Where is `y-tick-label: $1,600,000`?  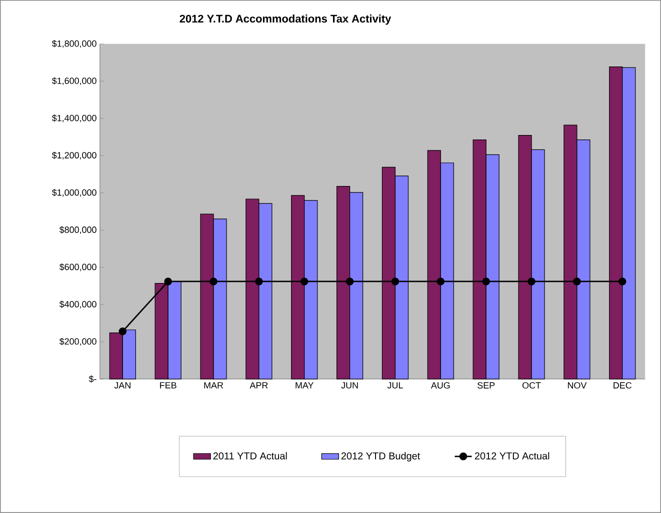 y-tick-label: $1,600,000 is located at coordinates (74, 81).